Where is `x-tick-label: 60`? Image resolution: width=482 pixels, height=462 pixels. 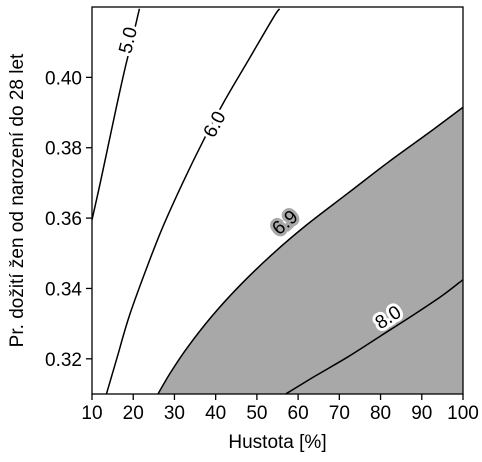
x-tick-label: 60 is located at coordinates (298, 413).